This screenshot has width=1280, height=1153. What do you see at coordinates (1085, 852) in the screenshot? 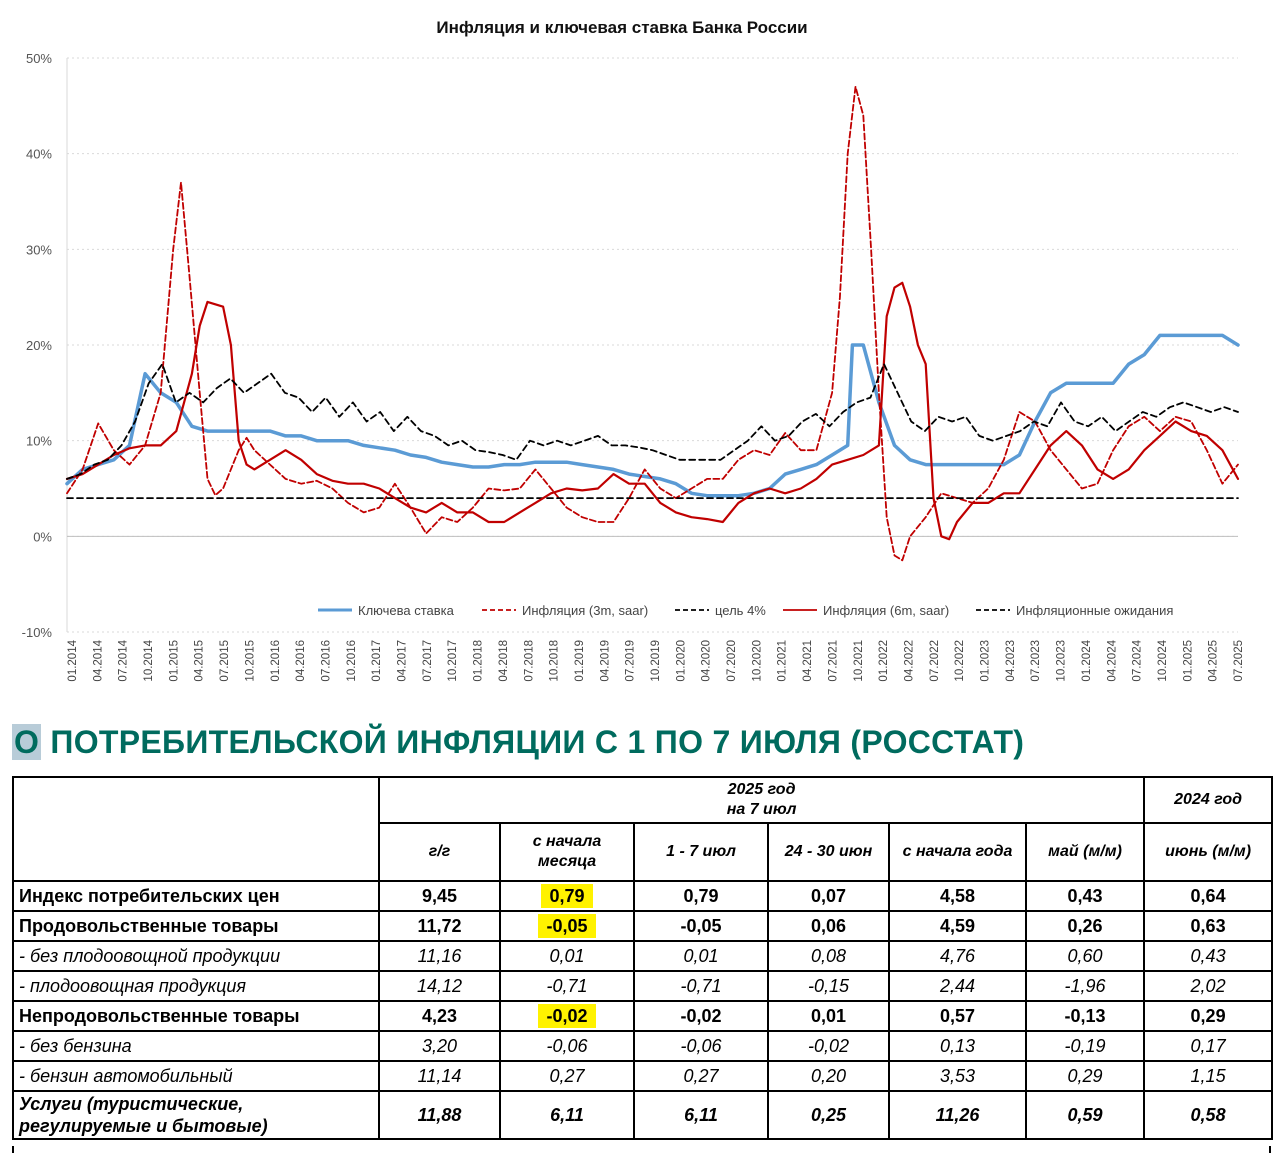
I see `column-header: май (м/м)` at bounding box center [1085, 852].